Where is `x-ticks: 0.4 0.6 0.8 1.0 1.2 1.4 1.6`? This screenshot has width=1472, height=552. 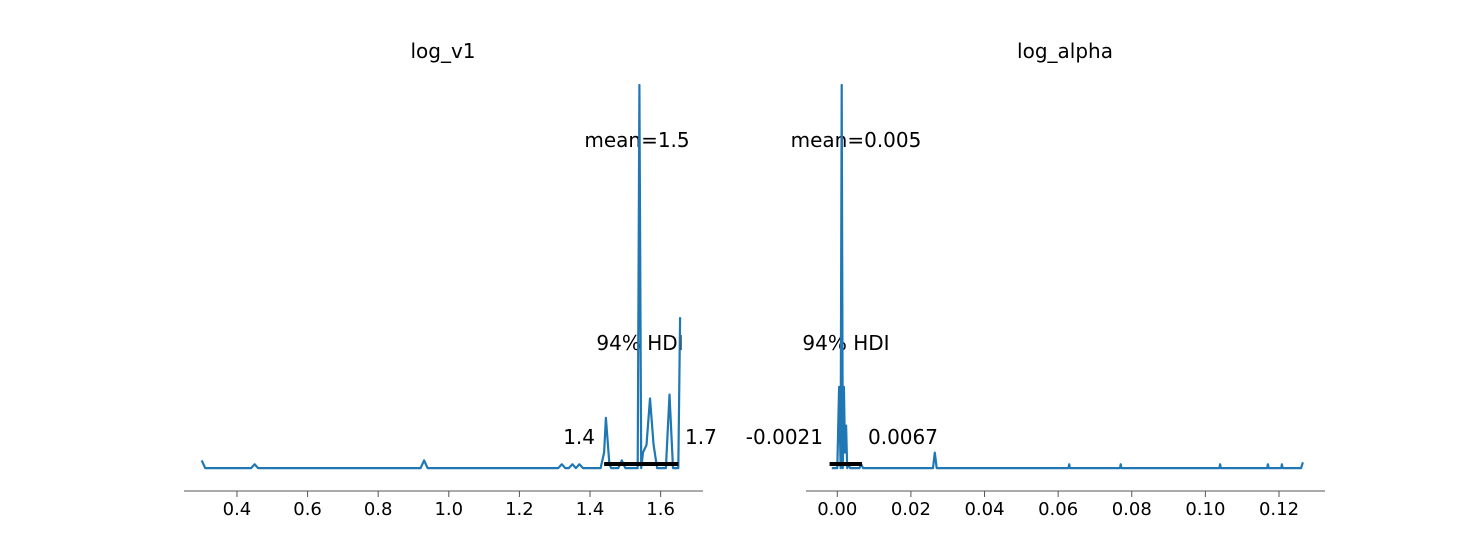 x-ticks: 0.4 0.6 0.8 1.0 1.2 1.4 1.6 is located at coordinates (449, 505).